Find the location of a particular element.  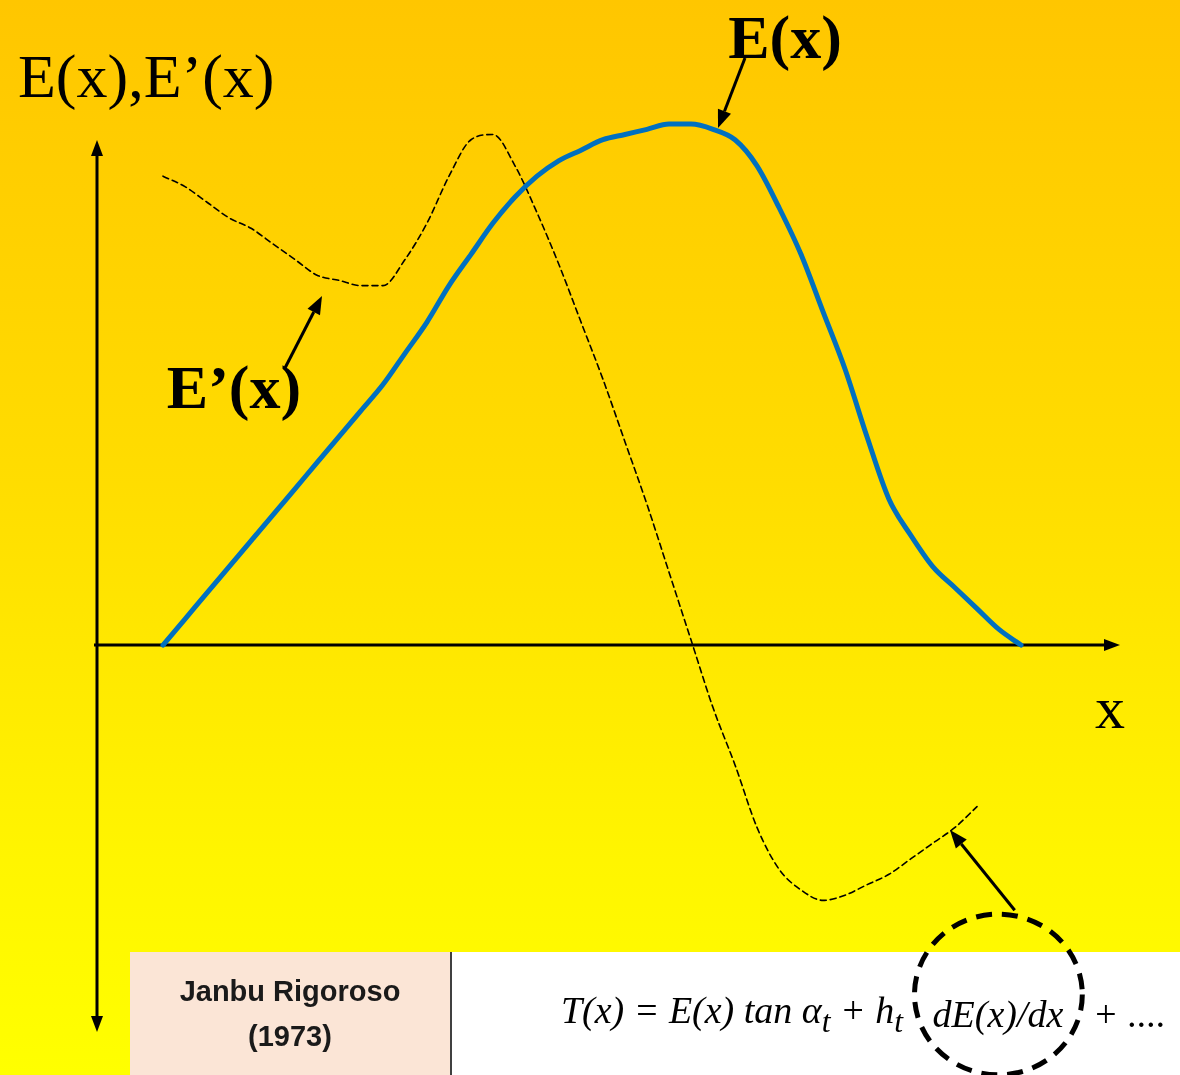

x-axis-title: x is located at coordinates (1110, 708).